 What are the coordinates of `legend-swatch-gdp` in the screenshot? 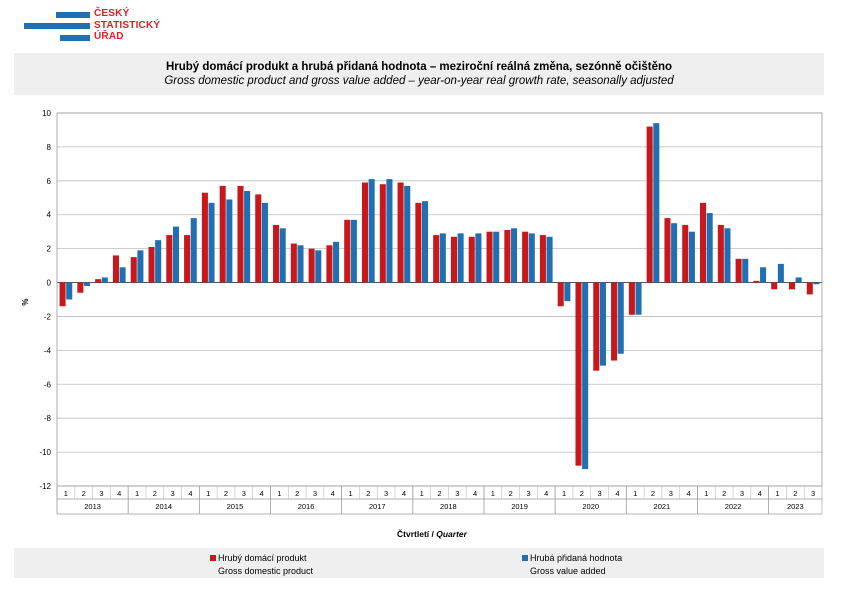 It's located at (213, 558).